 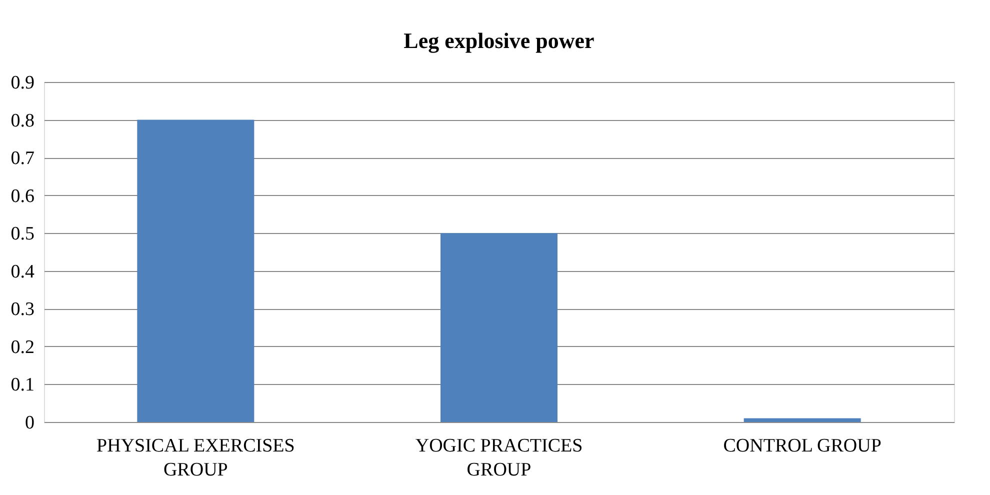 I want to click on y-tick-label: 0.1, so click(x=22, y=385).